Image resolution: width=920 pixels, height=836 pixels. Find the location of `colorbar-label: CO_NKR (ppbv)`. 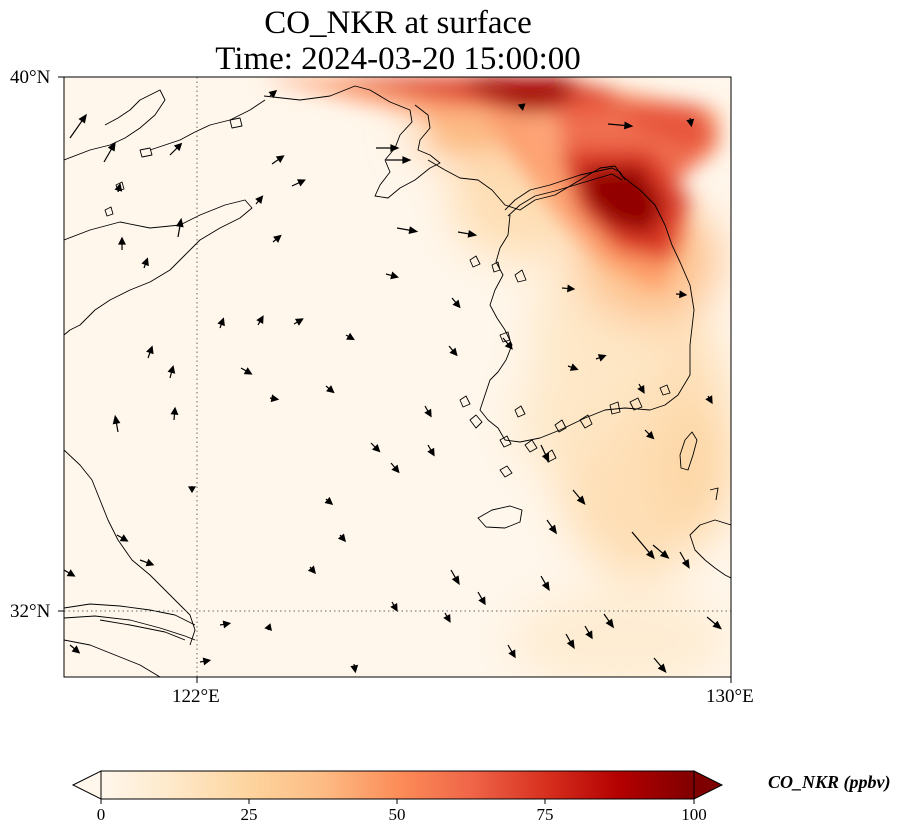

colorbar-label: CO_NKR (ppbv) is located at coordinates (829, 782).